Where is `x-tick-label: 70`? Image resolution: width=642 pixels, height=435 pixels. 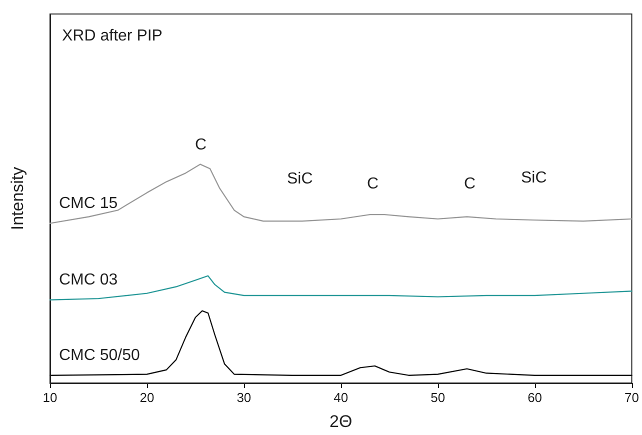
x-tick-label: 70 is located at coordinates (632, 397).